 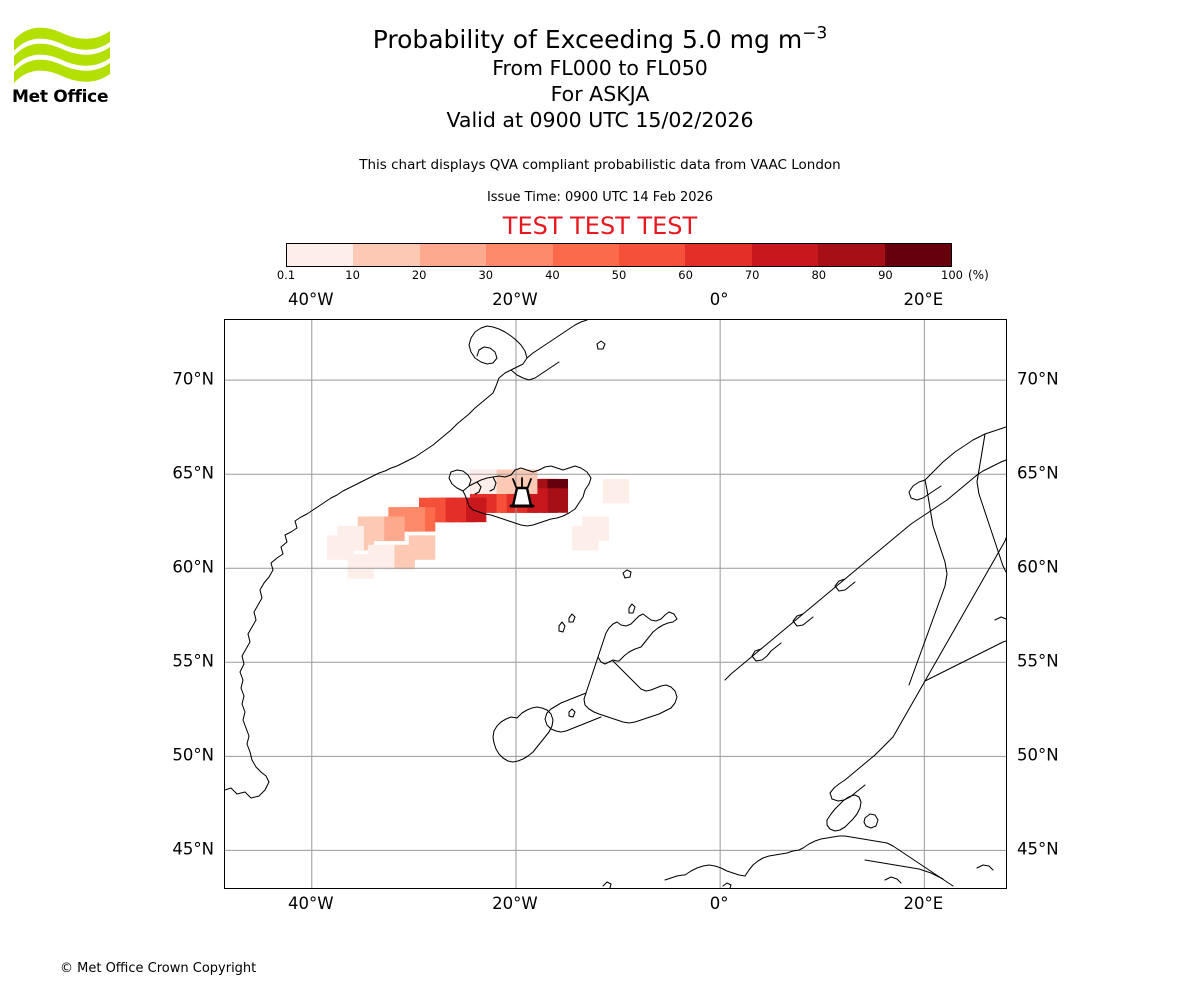 I want to click on met-office-logo: Met Office, so click(x=62, y=68).